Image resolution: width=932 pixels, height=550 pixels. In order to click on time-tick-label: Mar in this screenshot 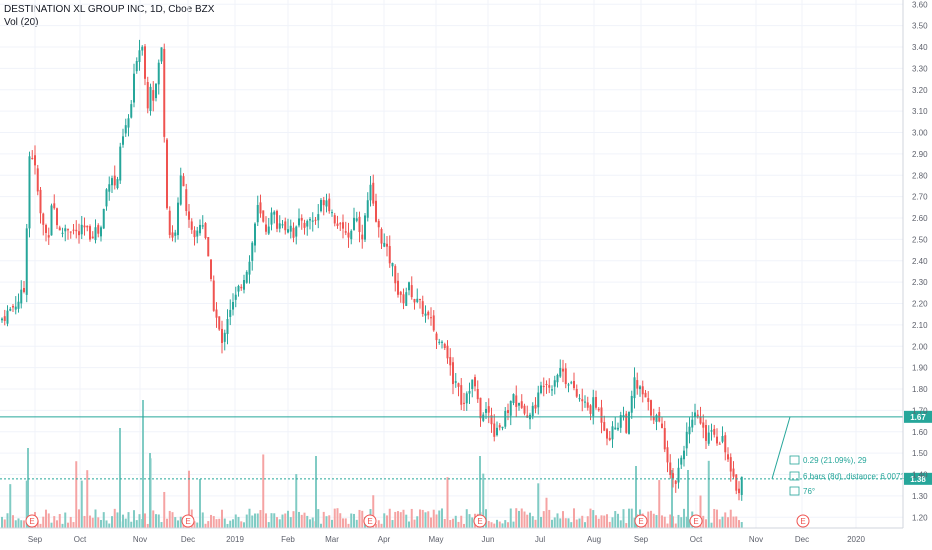, I will do `click(332, 539)`.